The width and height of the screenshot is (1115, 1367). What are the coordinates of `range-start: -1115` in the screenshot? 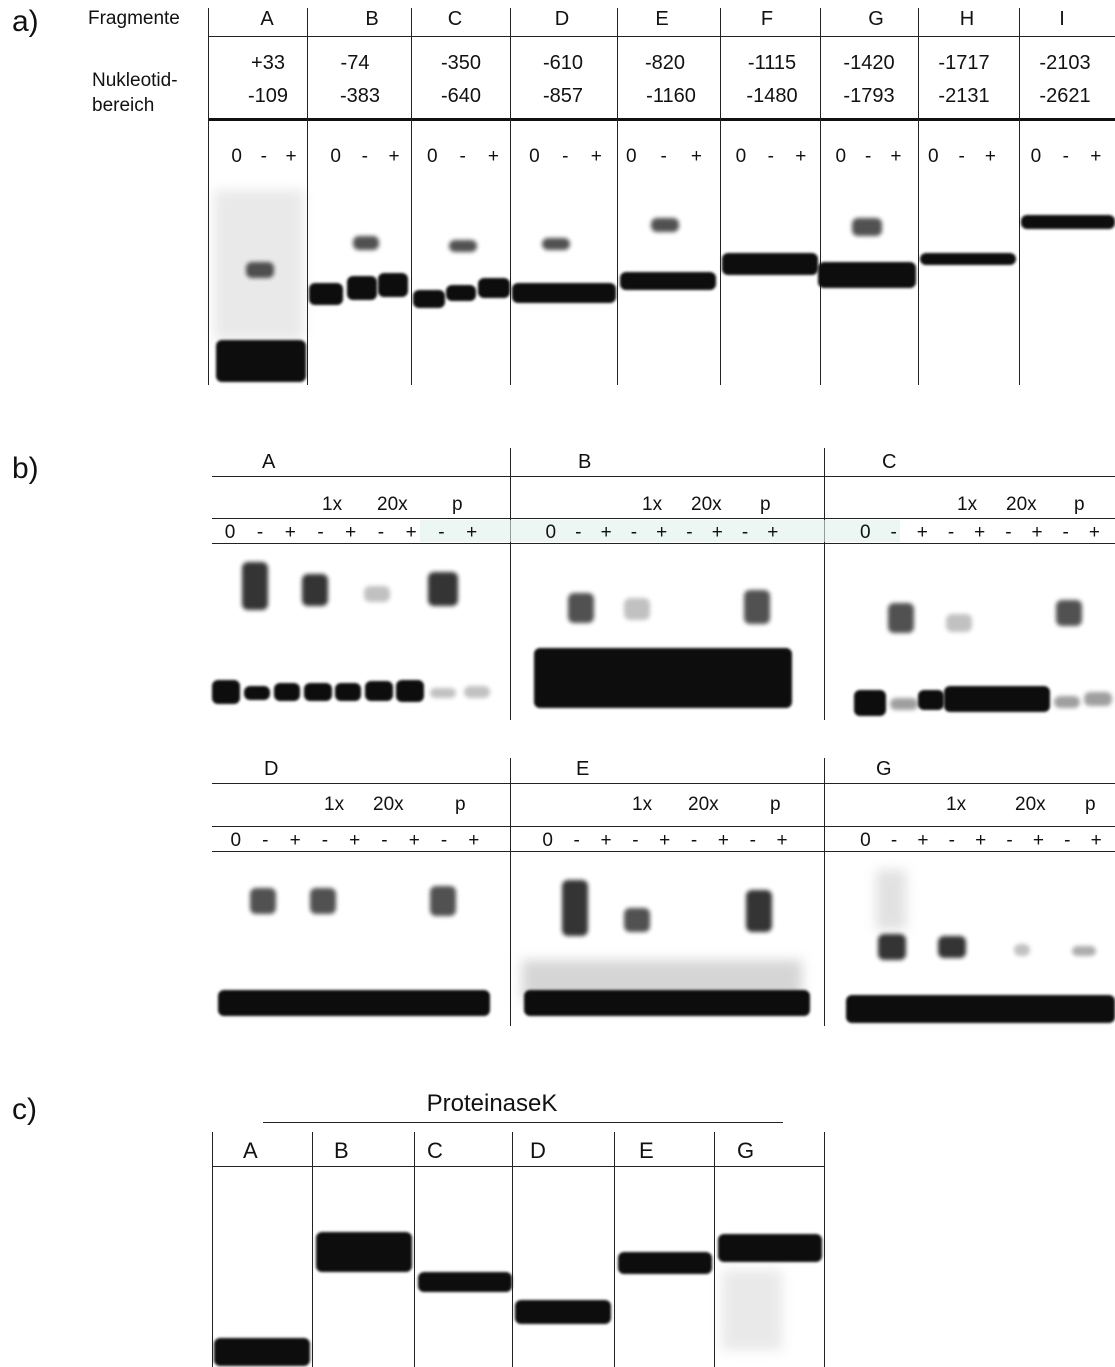 It's located at (772, 63).